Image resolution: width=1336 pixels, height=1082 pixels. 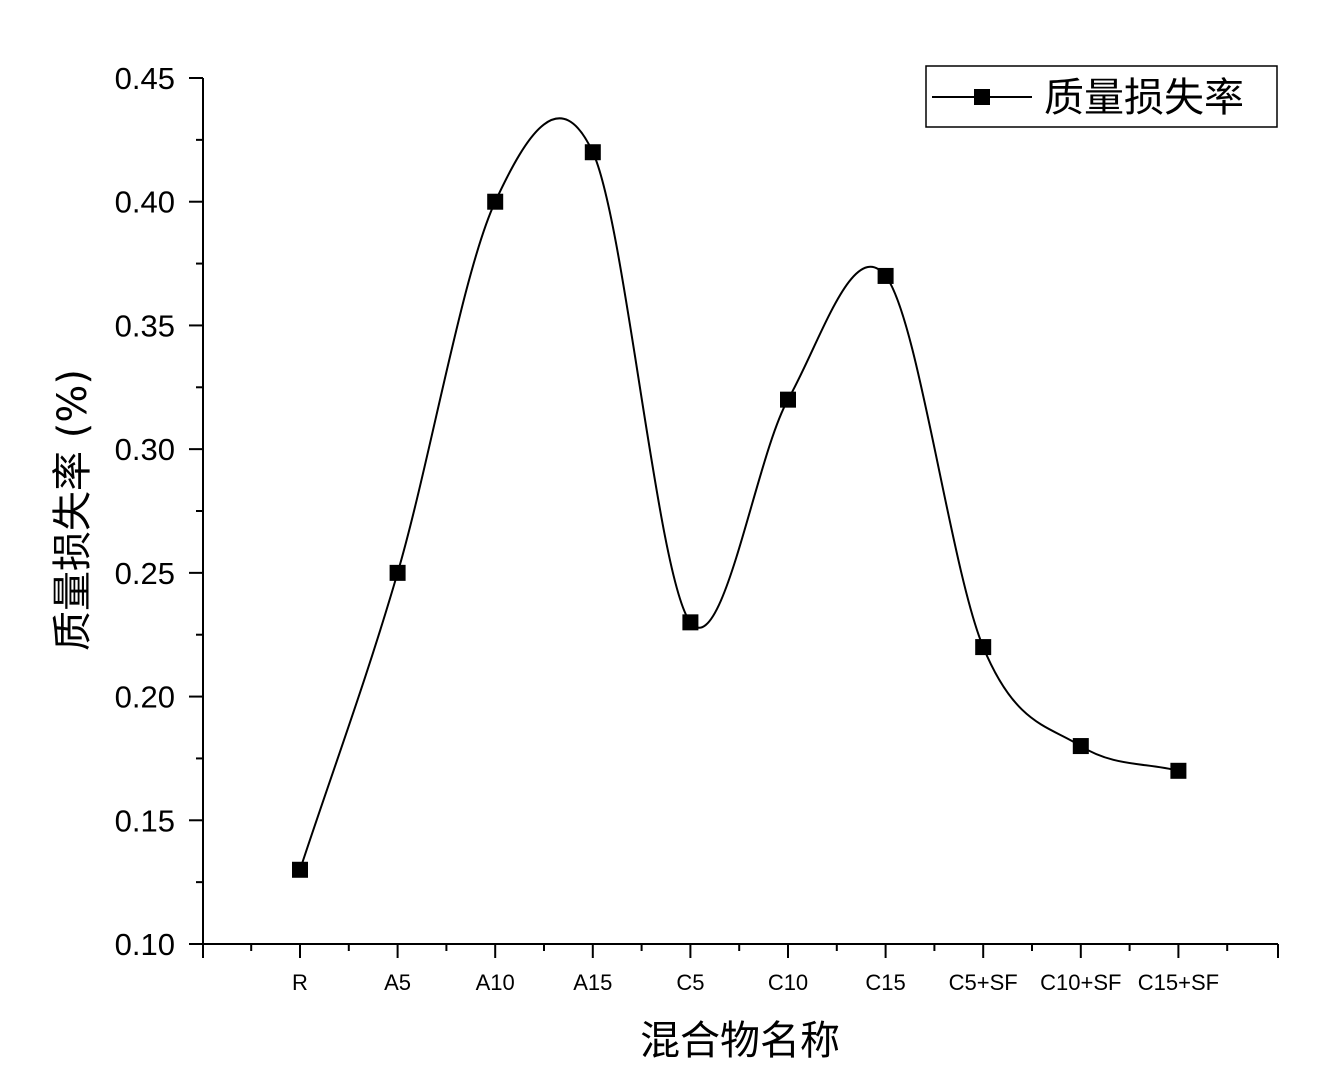 I want to click on x-tick-label: C15, so click(x=885, y=982).